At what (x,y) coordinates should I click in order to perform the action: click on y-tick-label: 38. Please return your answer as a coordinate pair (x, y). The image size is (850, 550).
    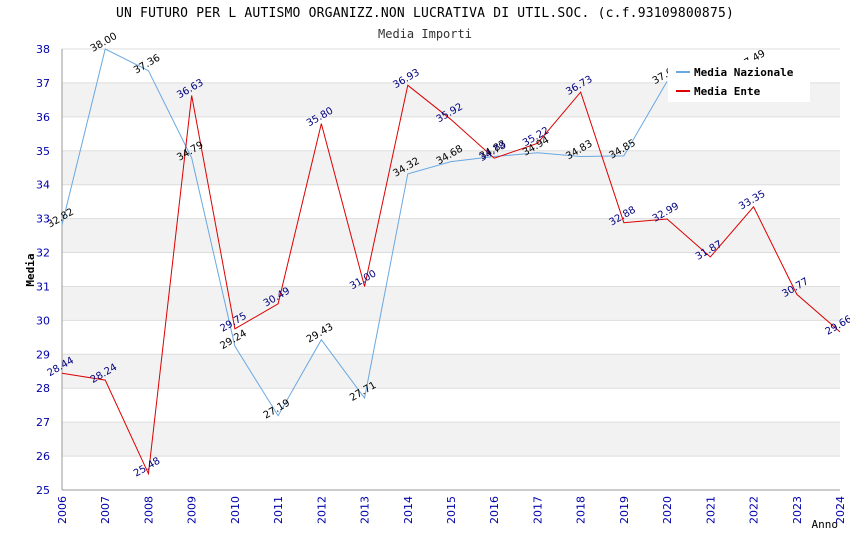
    Looking at the image, I should click on (43, 49).